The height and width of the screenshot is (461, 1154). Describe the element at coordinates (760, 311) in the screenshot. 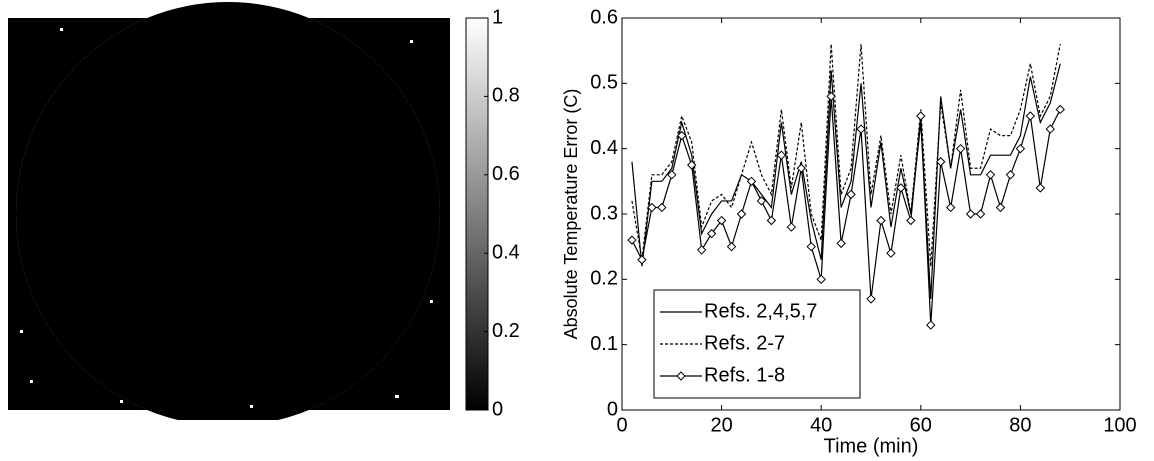

I see `legend-label: Refs. 2,4,5,7` at that location.